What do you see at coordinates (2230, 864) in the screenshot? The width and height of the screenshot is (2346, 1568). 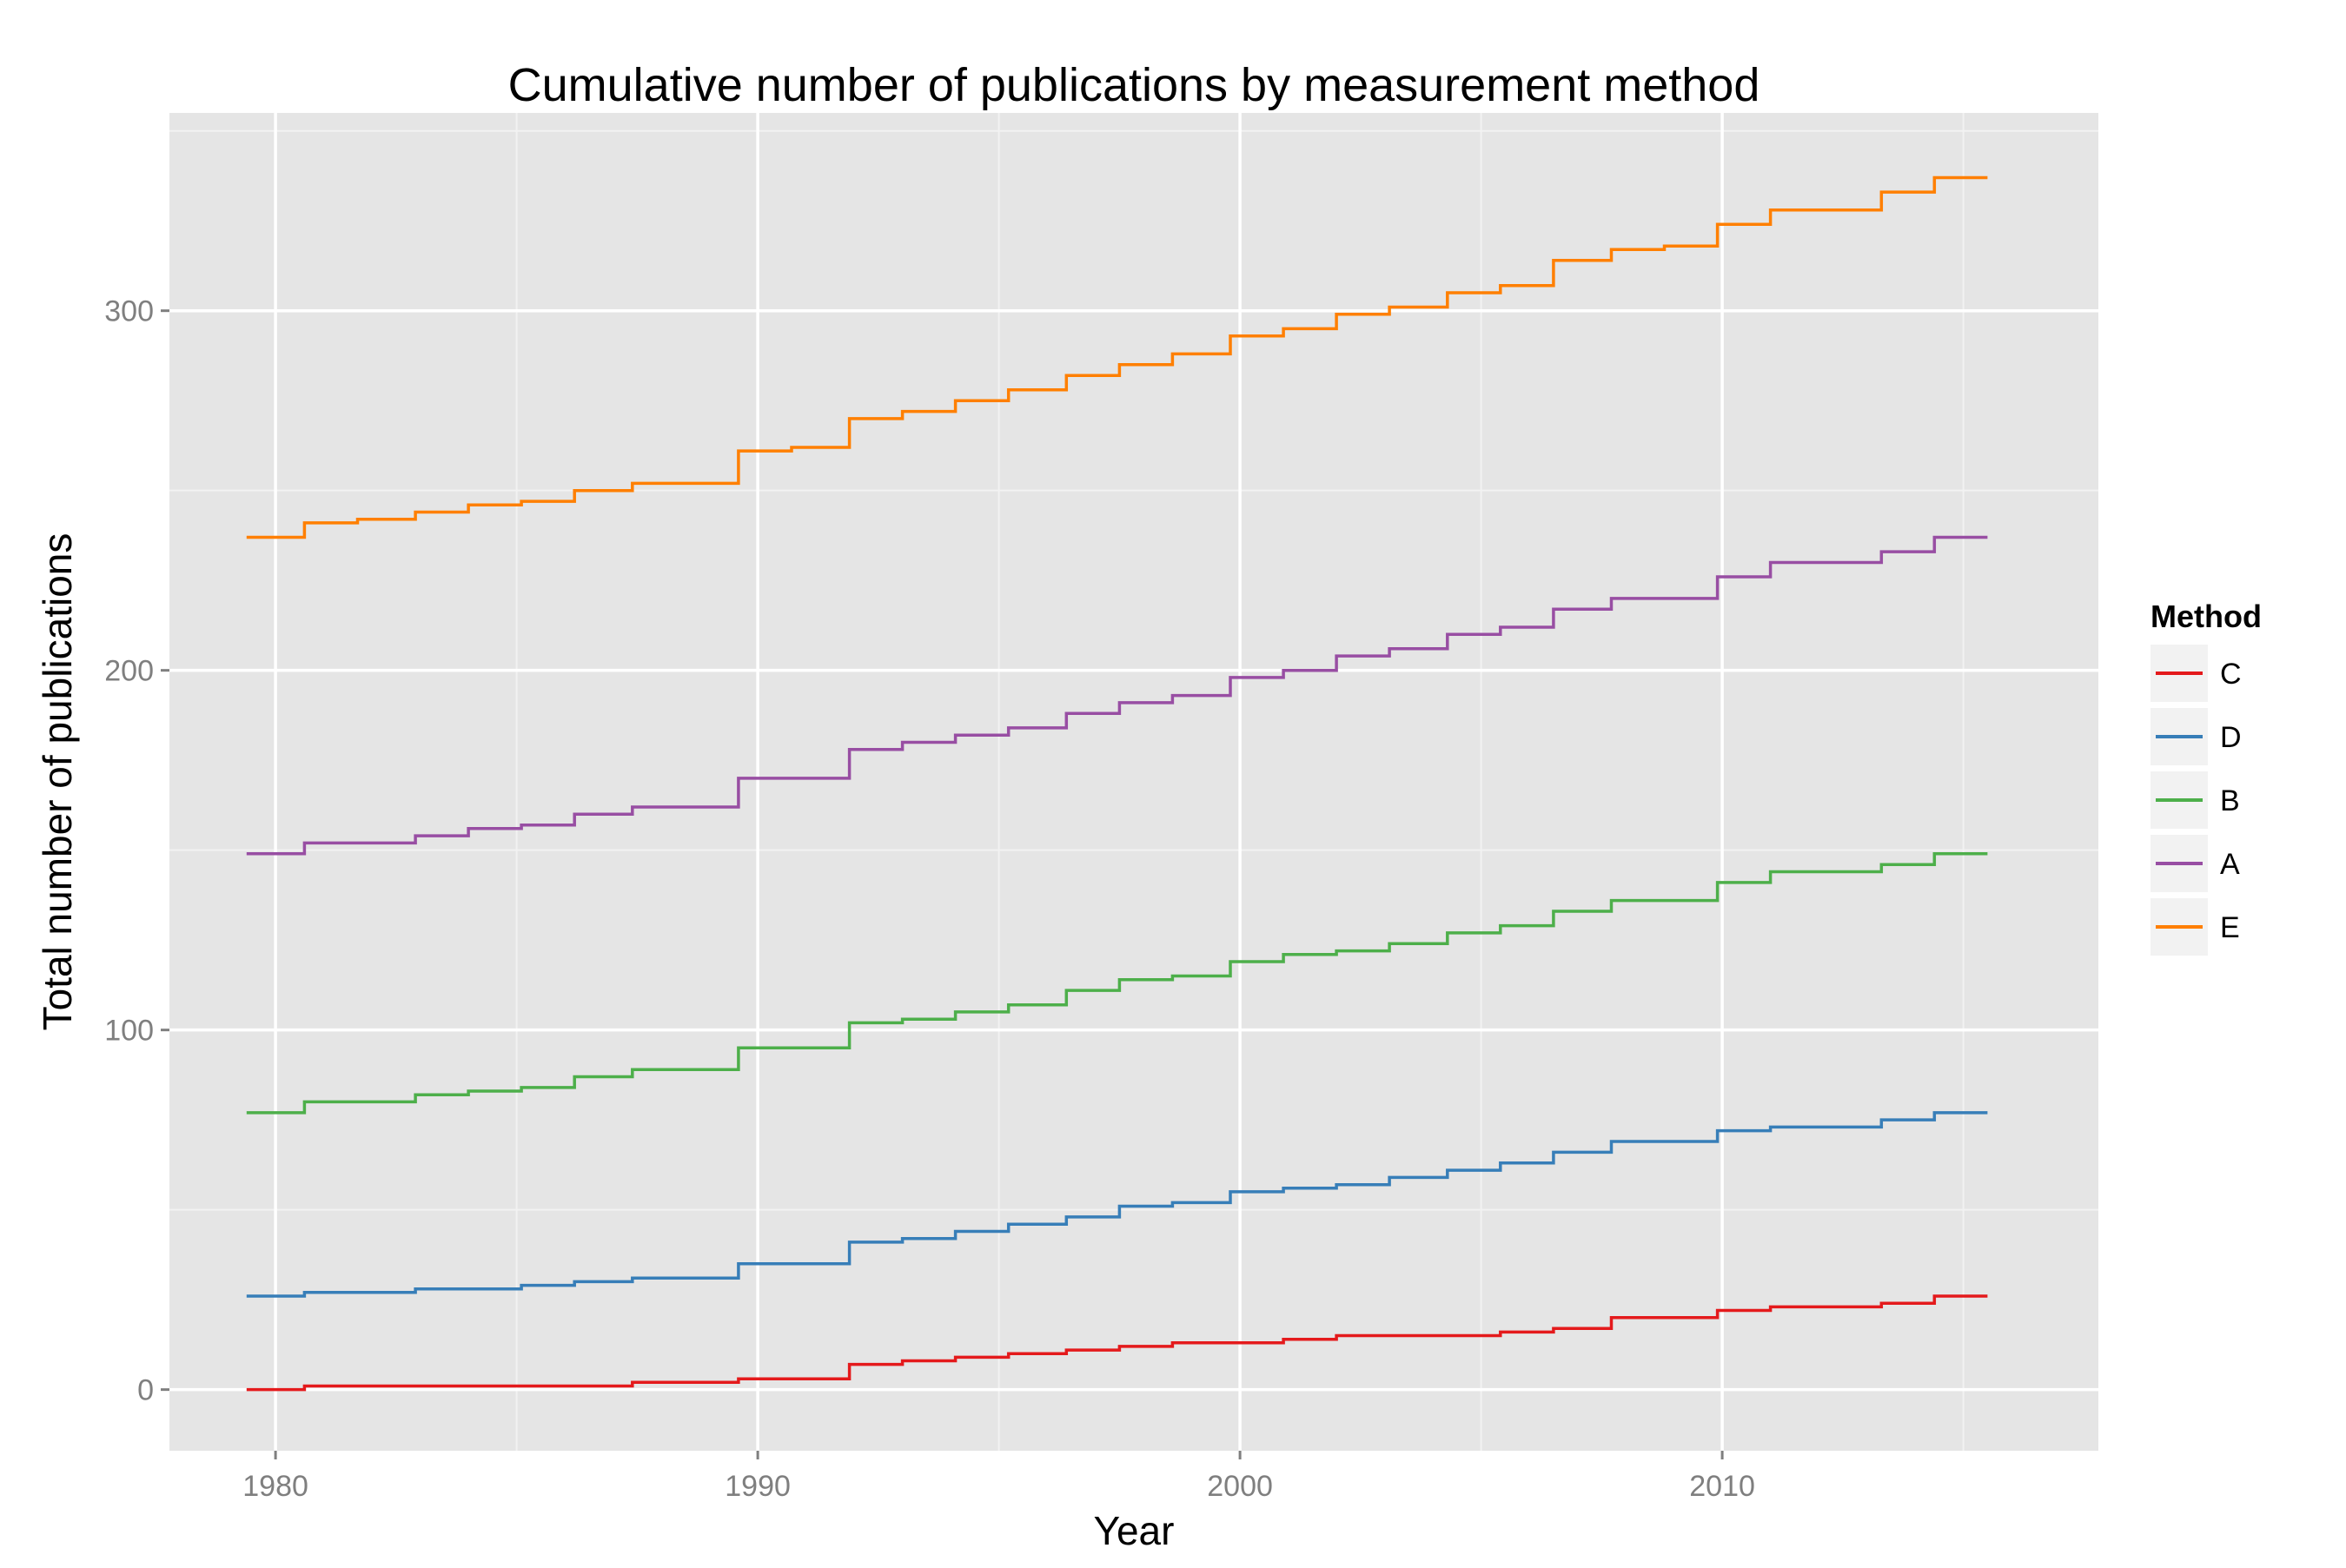 I see `legend-label-a: A` at bounding box center [2230, 864].